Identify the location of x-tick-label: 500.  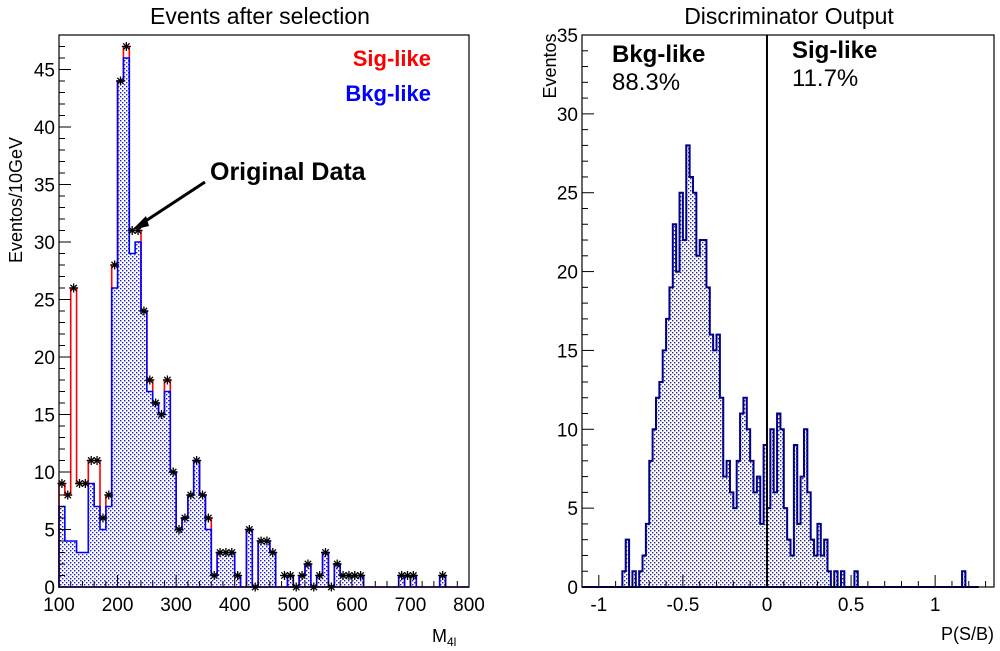
(293, 605).